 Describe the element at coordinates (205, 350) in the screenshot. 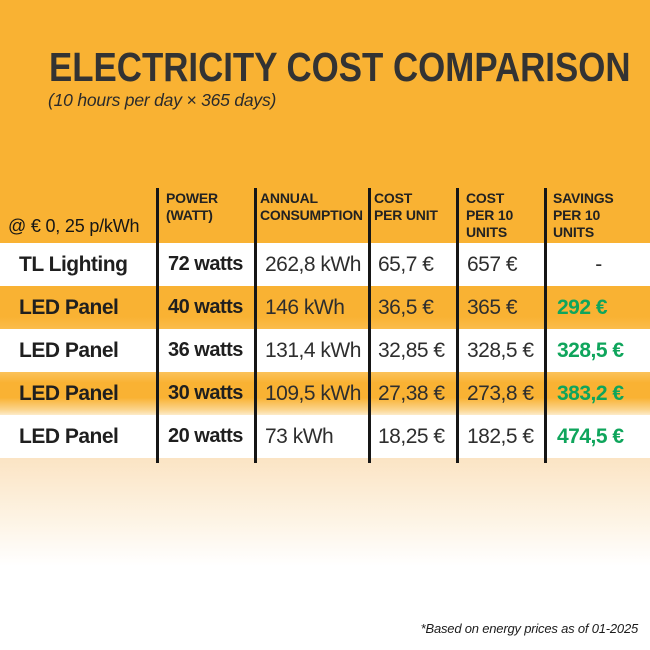

I see `power-cell: 36 watts` at that location.